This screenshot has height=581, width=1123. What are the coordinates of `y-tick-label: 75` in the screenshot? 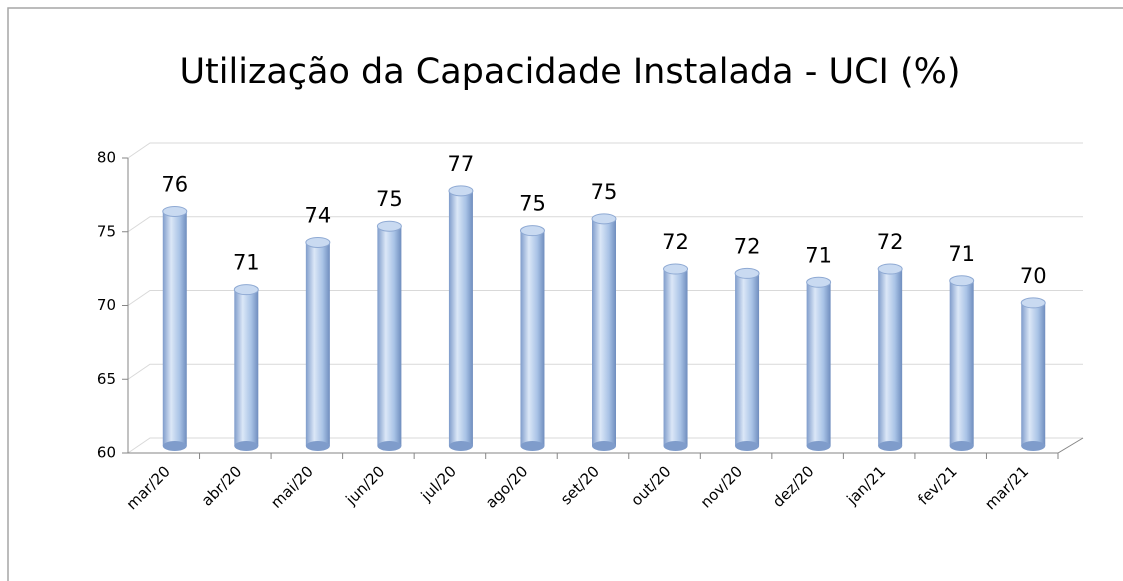 It's located at (106, 231).